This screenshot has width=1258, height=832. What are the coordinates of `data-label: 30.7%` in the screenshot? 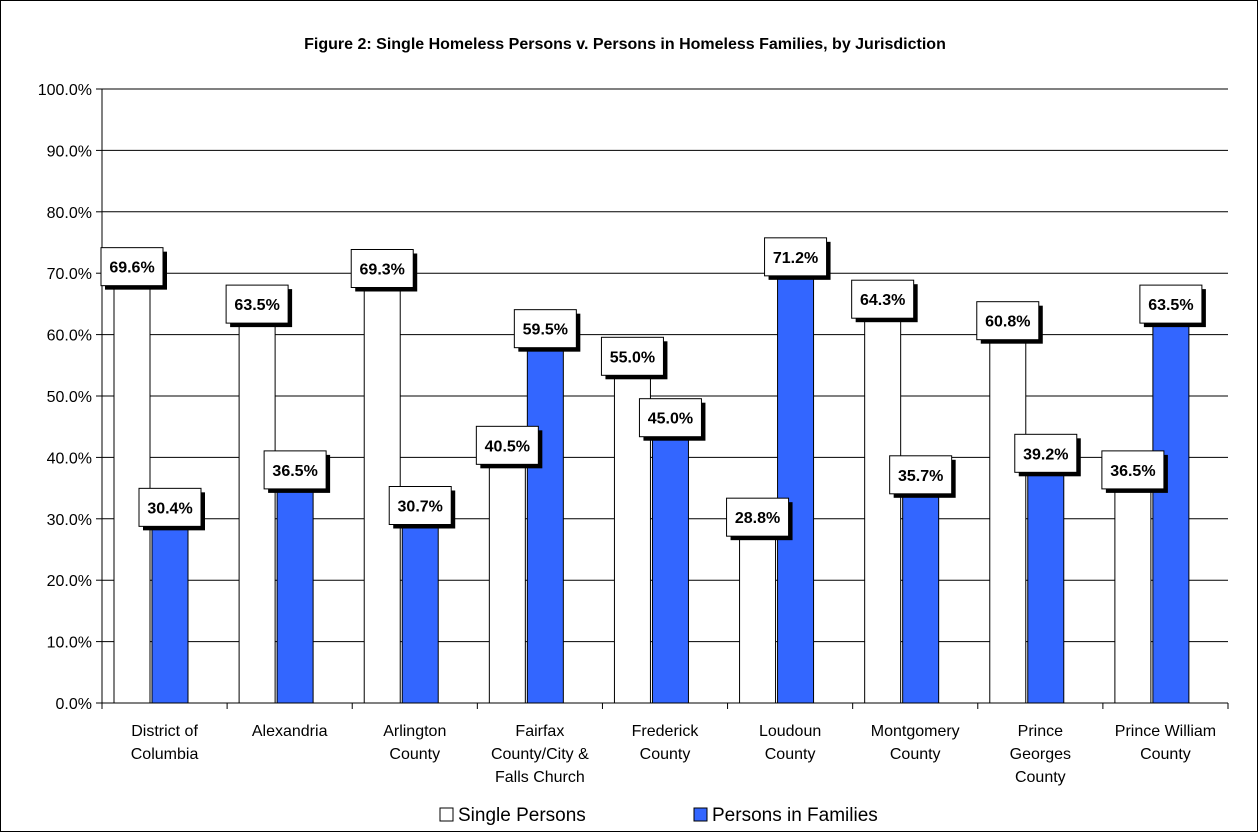 It's located at (422, 507).